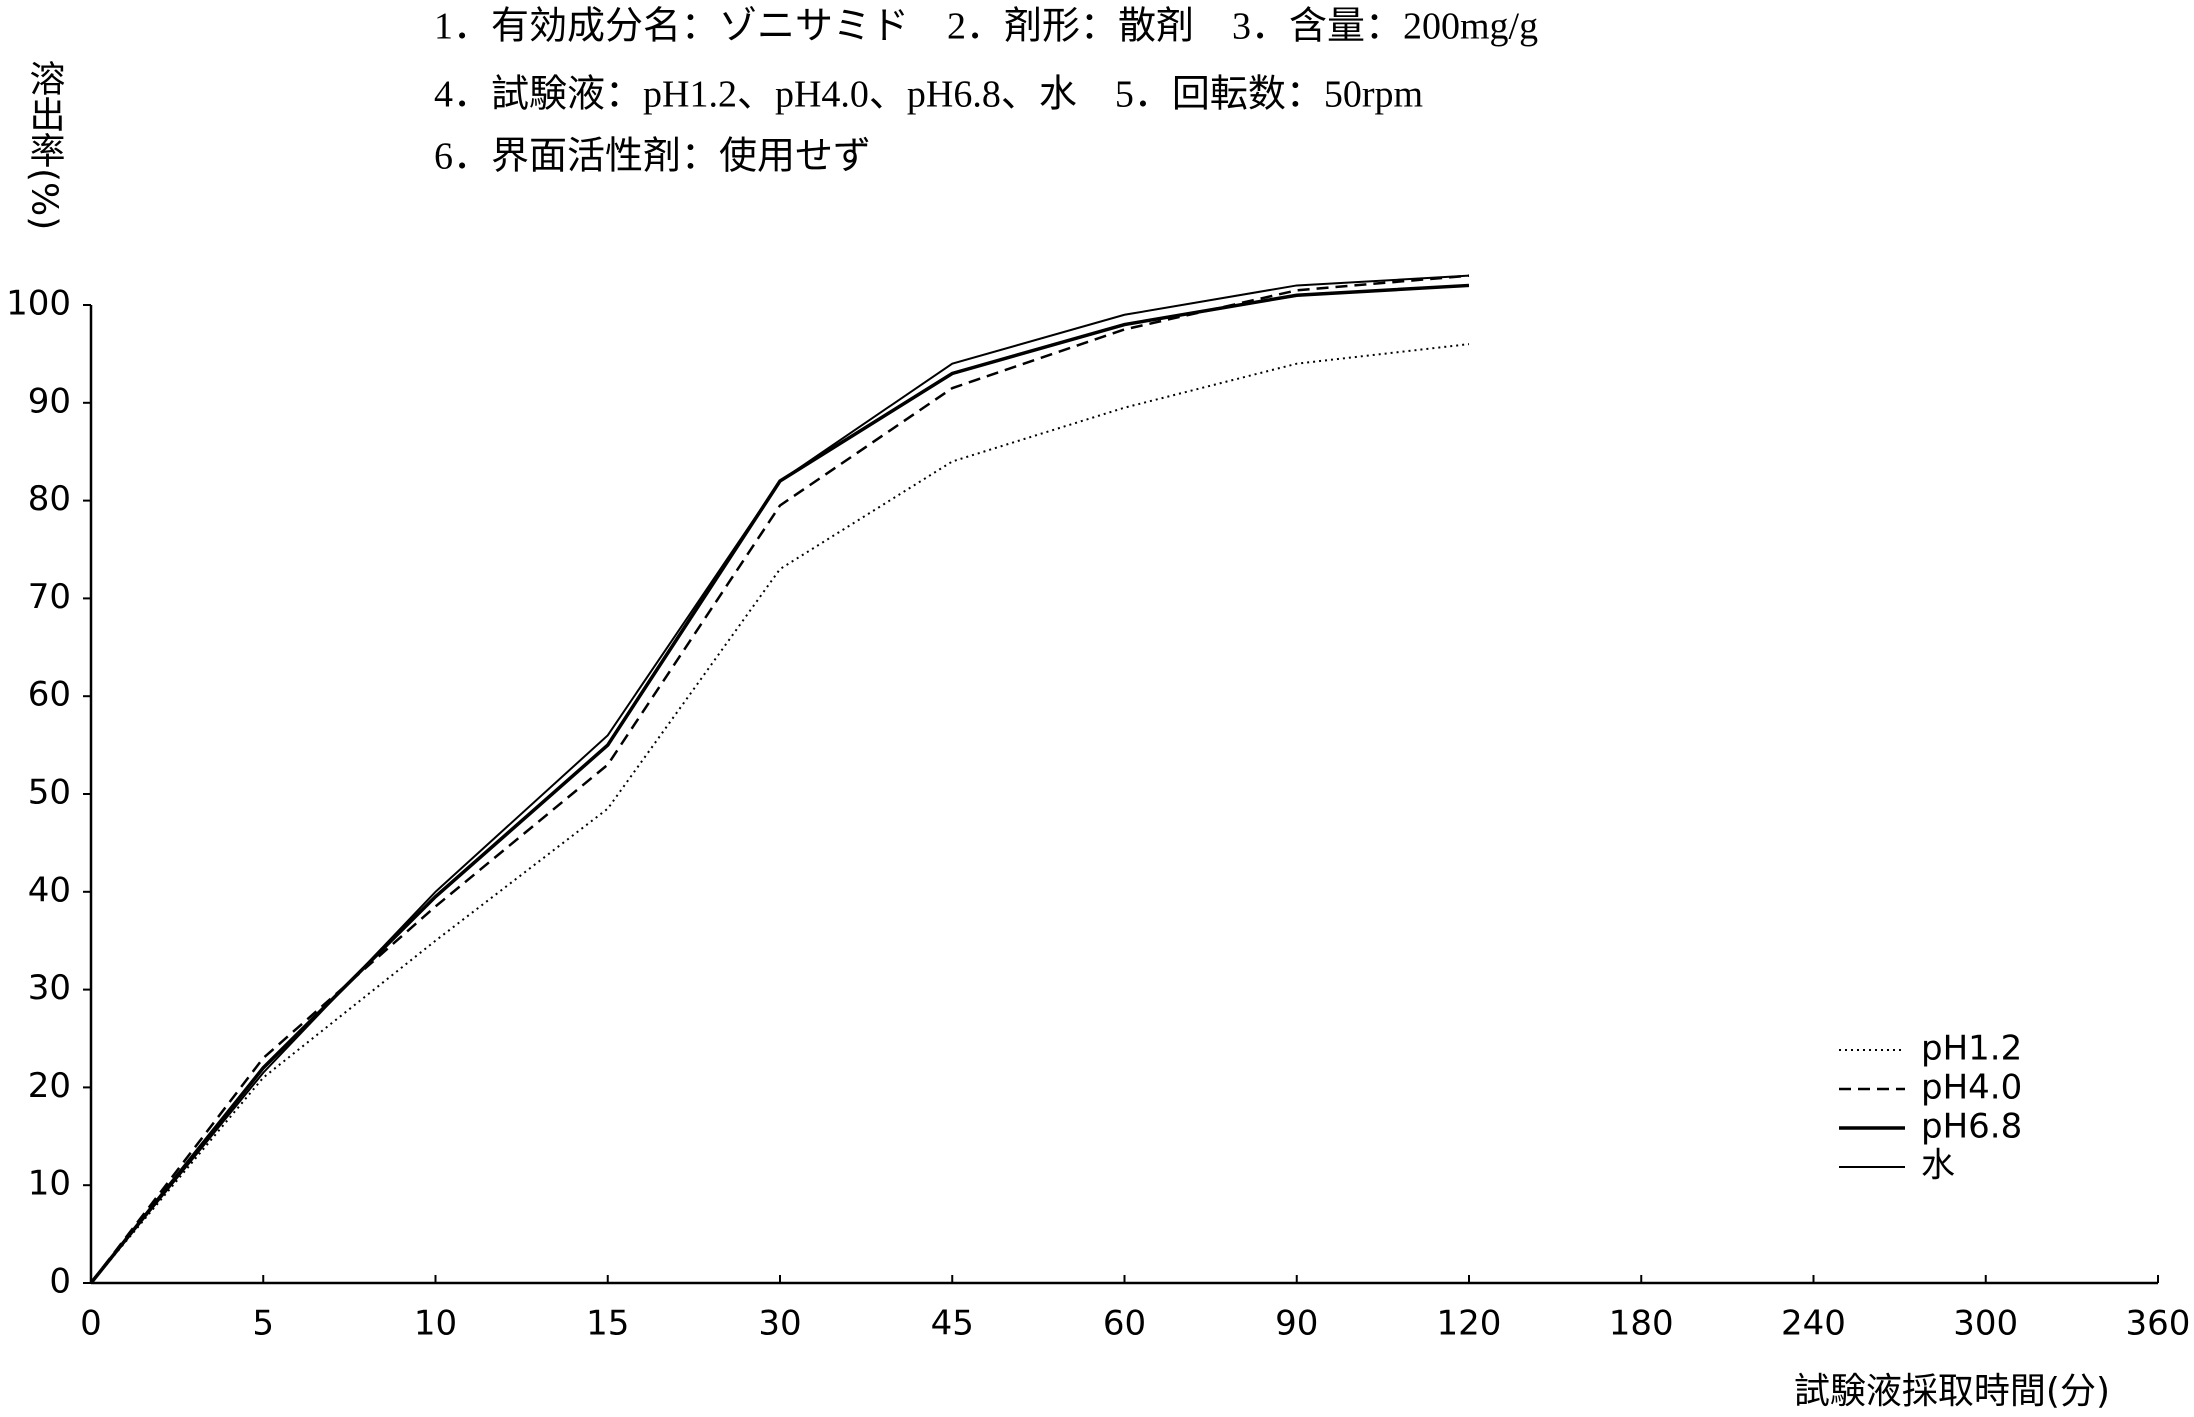  What do you see at coordinates (986, 27) in the screenshot?
I see `title-line: 1．有効成分名：ゾニサミド 2．剤形：散剤 3．含量：200mg/g` at bounding box center [986, 27].